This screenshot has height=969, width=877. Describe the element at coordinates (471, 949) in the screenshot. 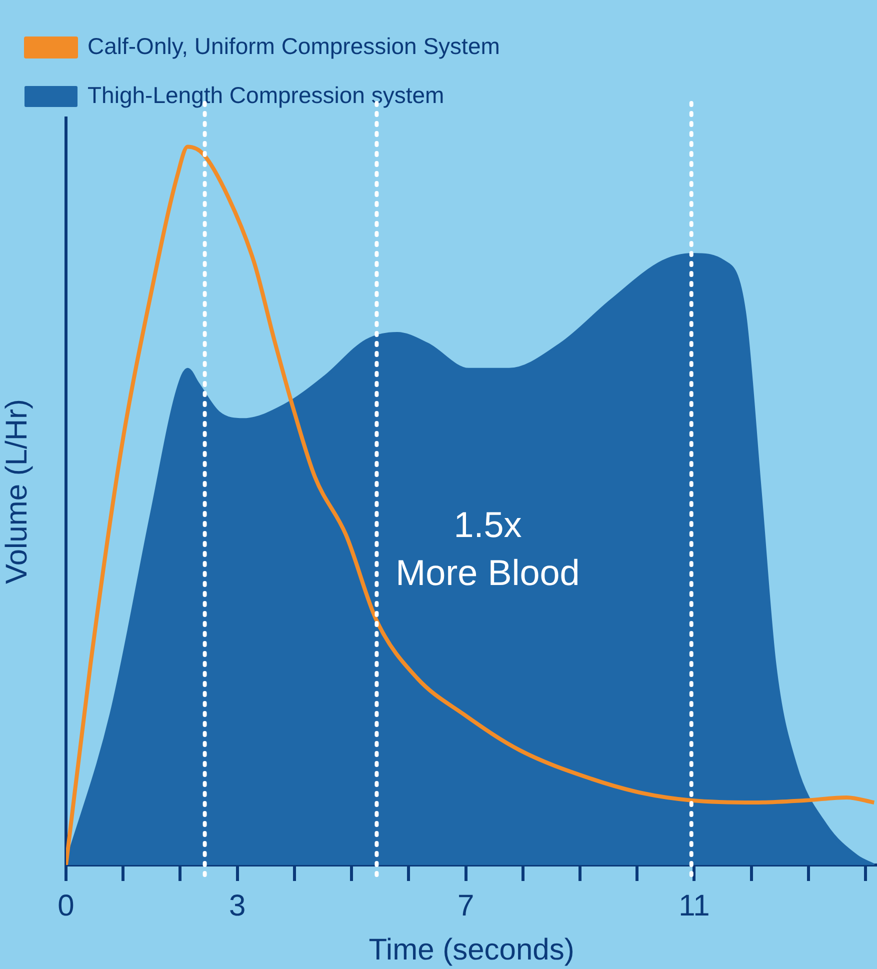

I see `x-axis-title: Time (seconds)` at that location.